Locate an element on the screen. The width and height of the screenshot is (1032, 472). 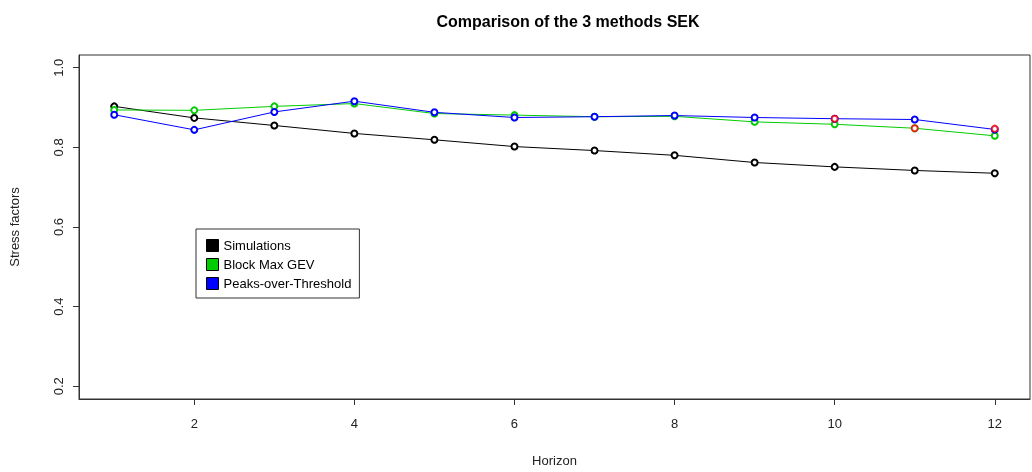
x-tick-label: 2 is located at coordinates (194, 423).